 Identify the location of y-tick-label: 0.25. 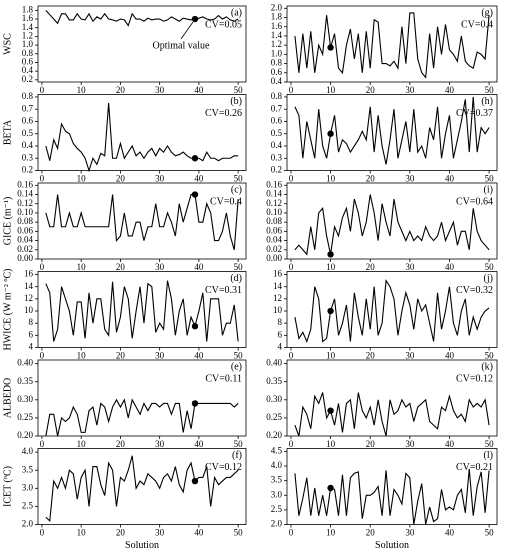
(25, 417).